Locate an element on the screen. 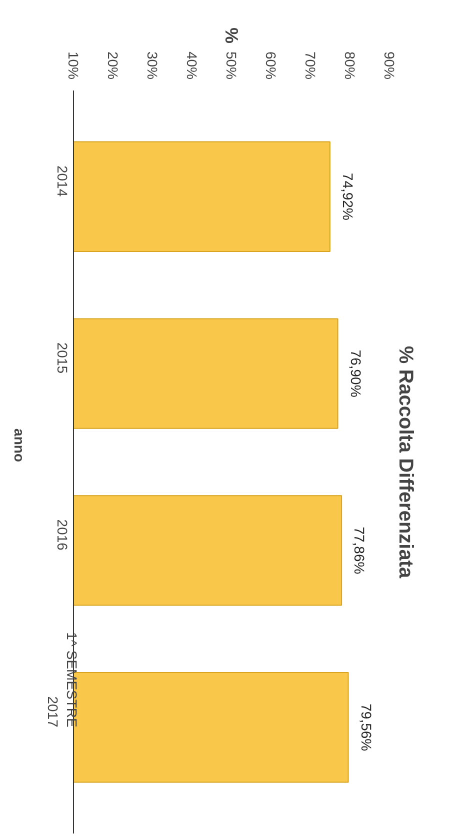 This screenshot has height=838, width=449. y-axis-title: anno is located at coordinates (19, 445).